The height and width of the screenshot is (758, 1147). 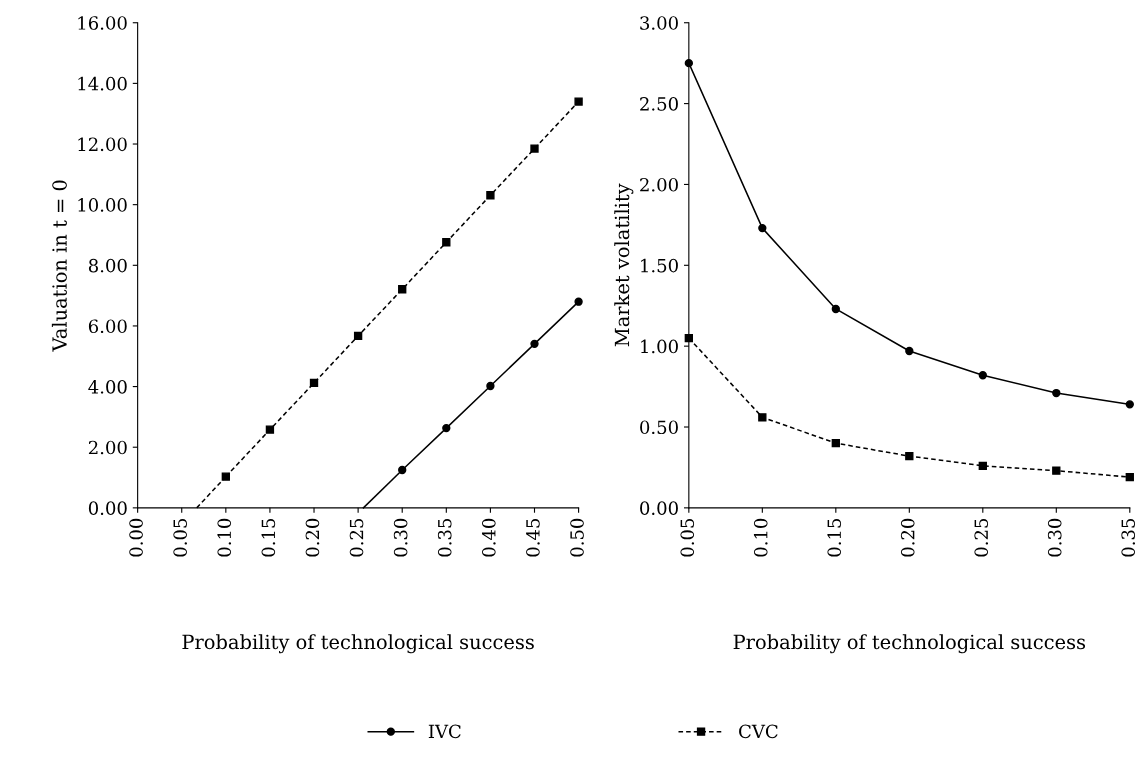 I want to click on y-axis-title: Valuation in t = 0, so click(x=59, y=266).